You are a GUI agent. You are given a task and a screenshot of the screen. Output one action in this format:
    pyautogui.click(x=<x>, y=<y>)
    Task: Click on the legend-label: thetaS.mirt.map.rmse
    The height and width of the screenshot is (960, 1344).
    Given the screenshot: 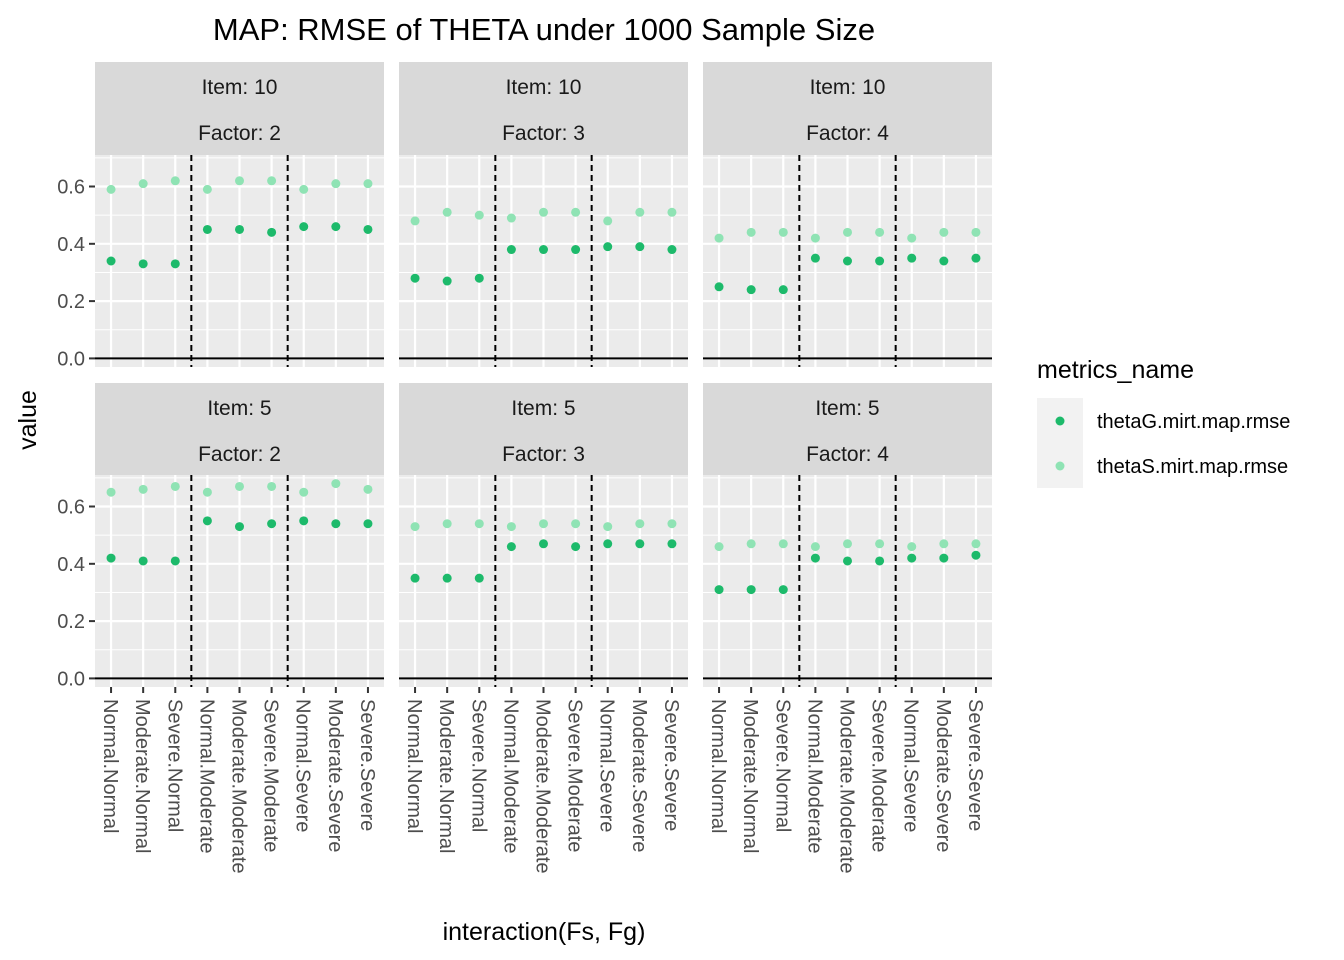 What is the action you would take?
    pyautogui.click(x=1192, y=467)
    